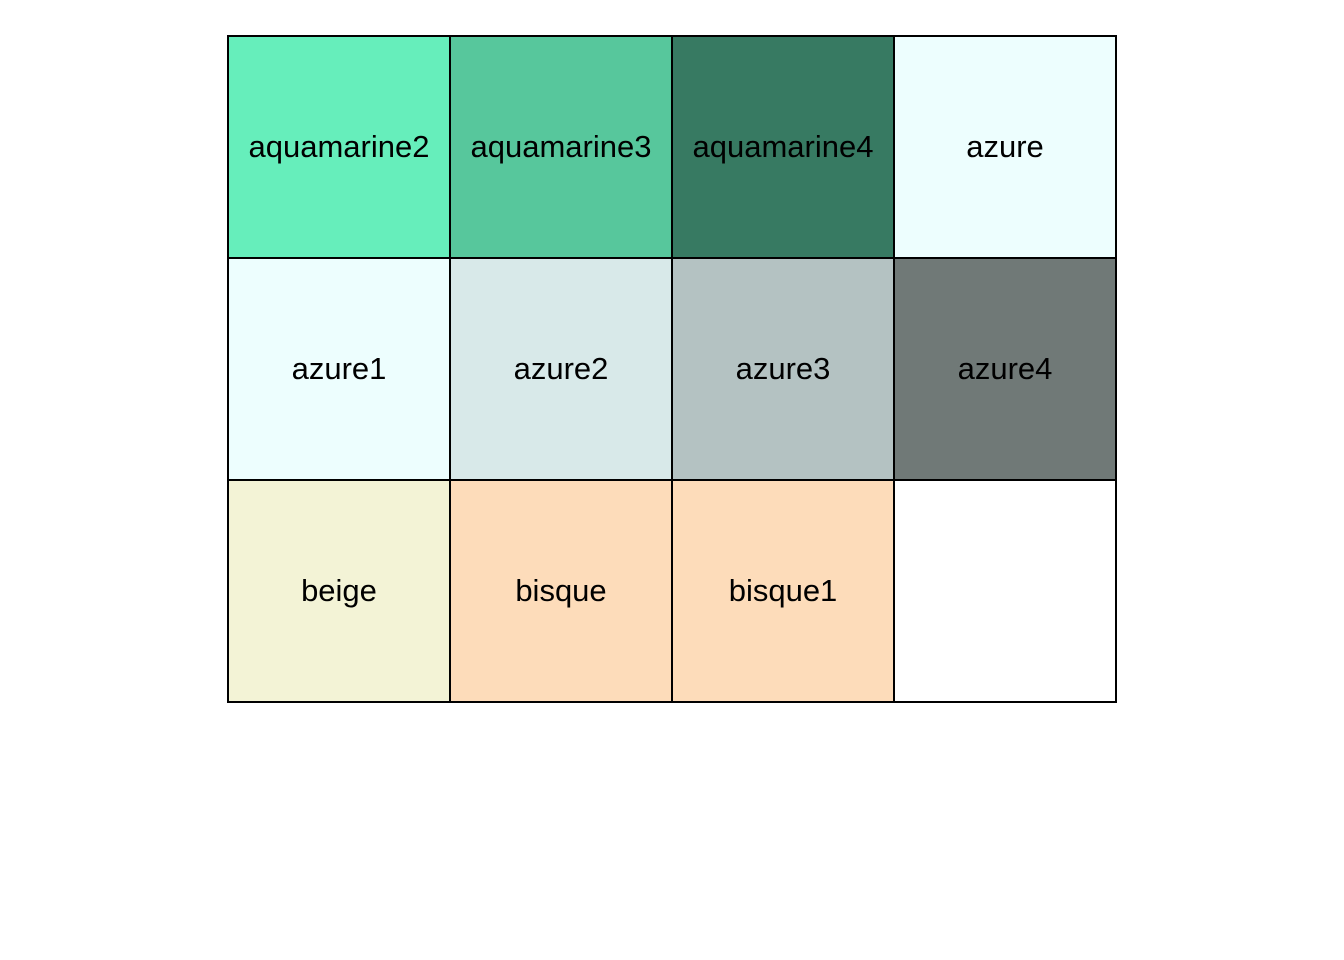  What do you see at coordinates (782, 146) in the screenshot?
I see `swatch-aquamarine4: aquamarine4` at bounding box center [782, 146].